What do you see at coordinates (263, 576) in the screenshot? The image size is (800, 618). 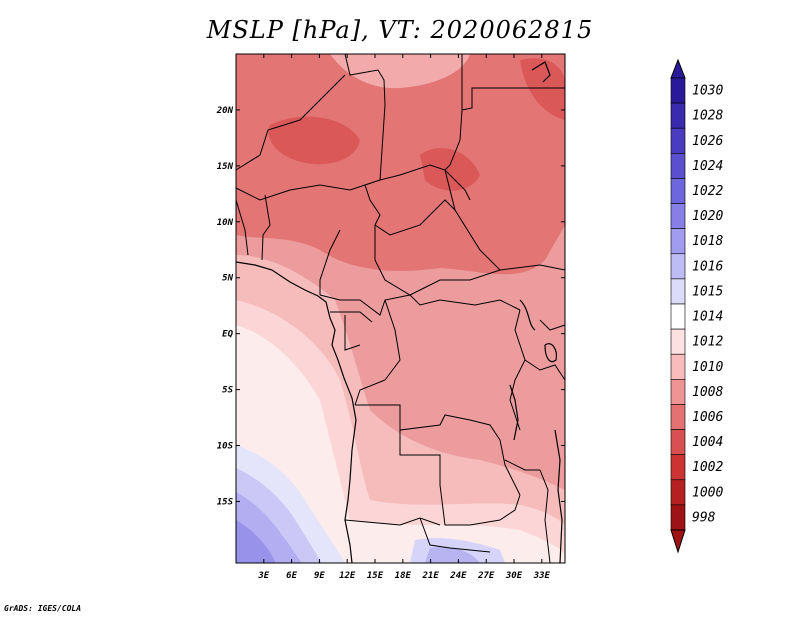 I see `lon-tick-label: 3E` at bounding box center [263, 576].